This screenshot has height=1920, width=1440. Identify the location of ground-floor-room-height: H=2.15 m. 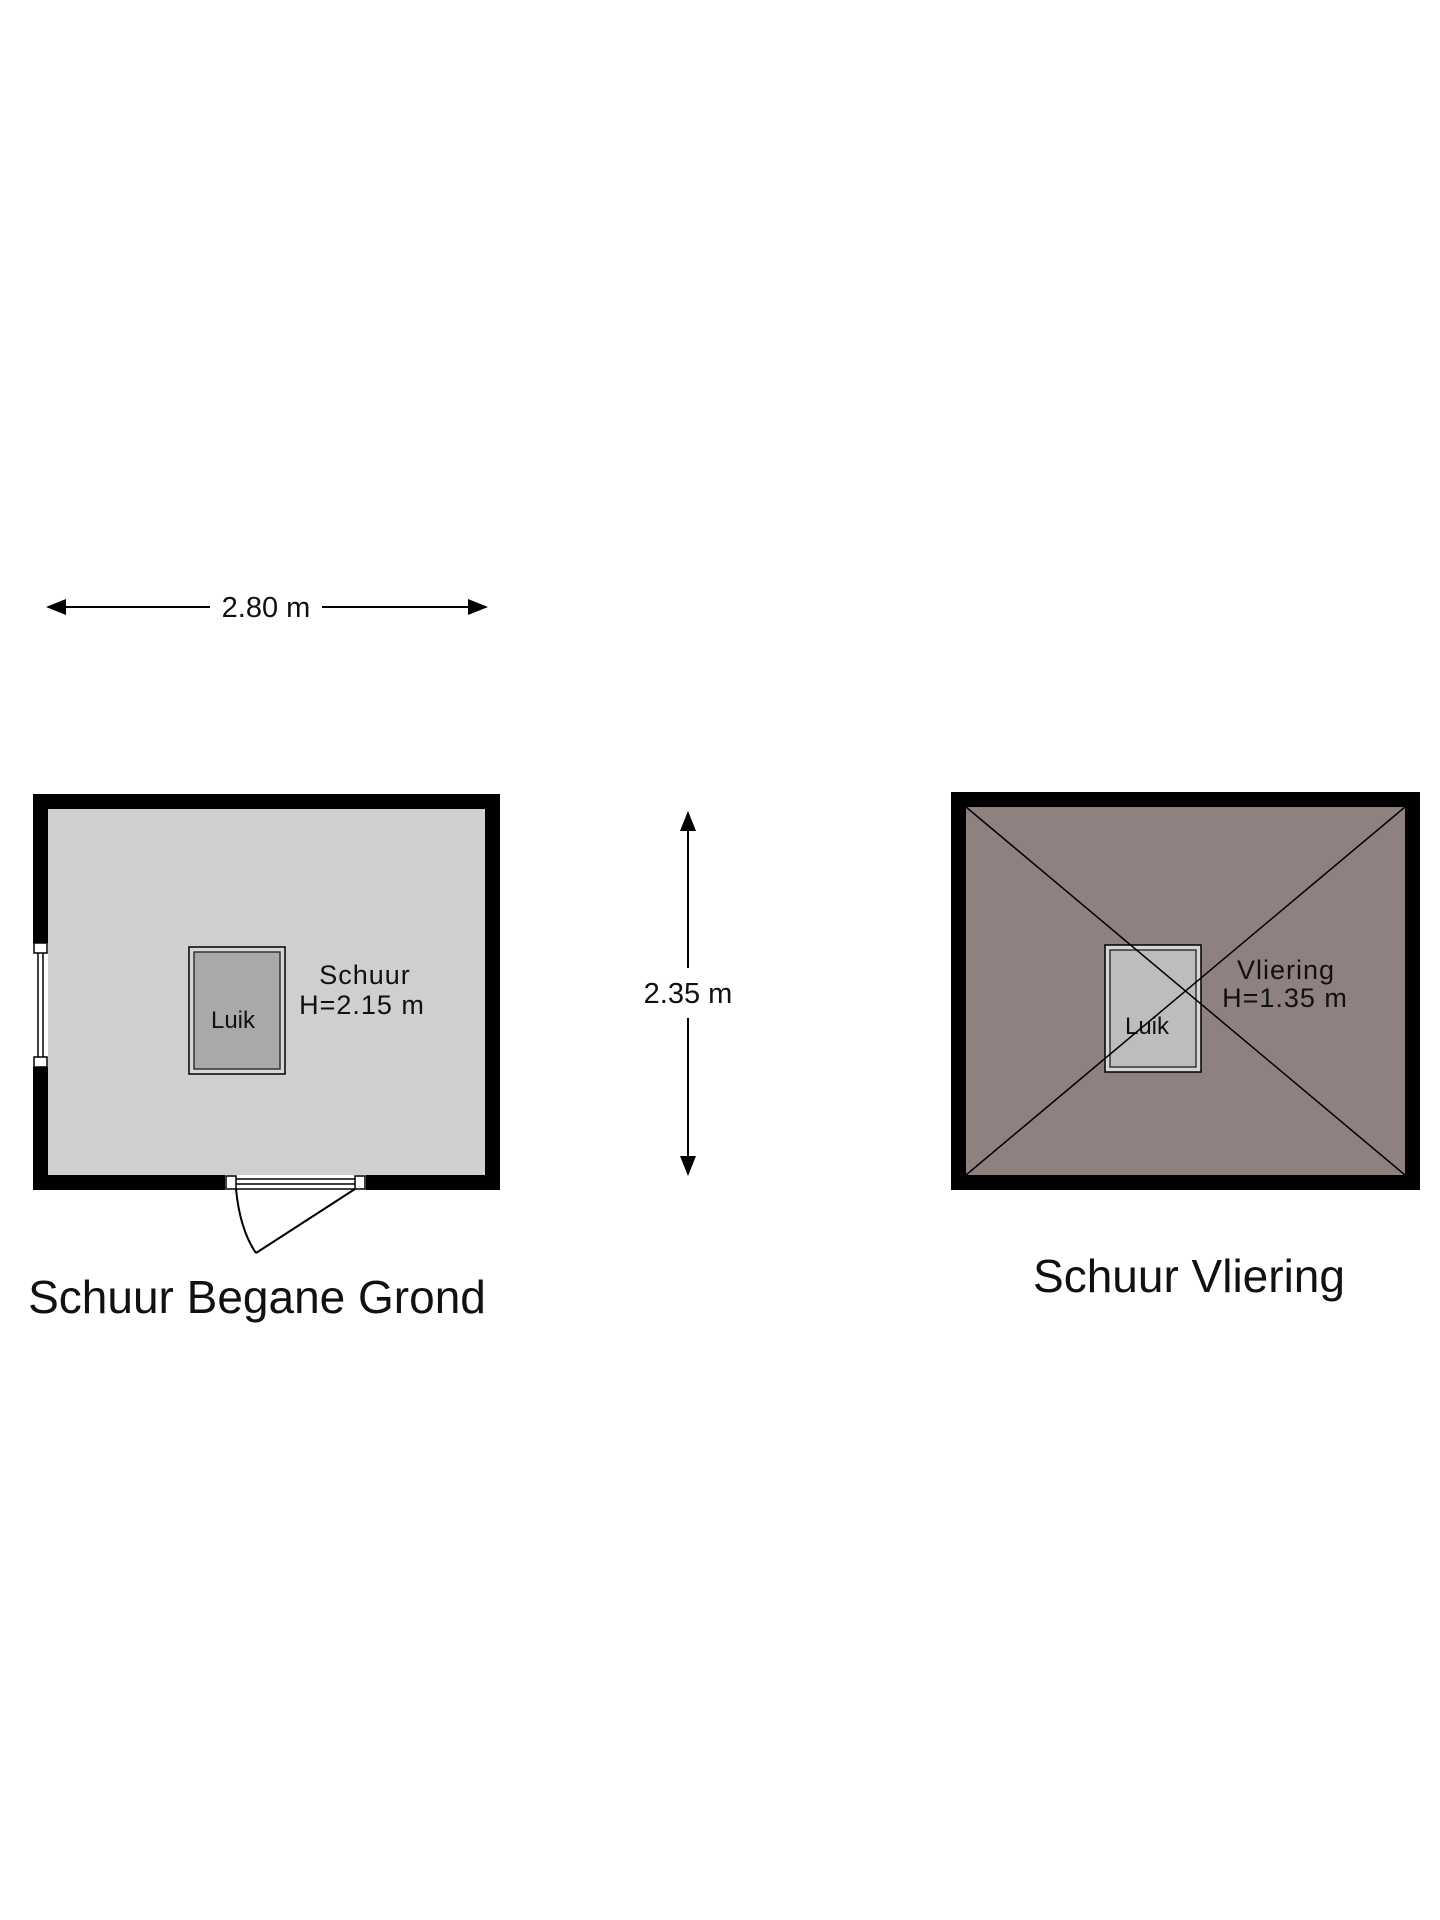
(362, 1005).